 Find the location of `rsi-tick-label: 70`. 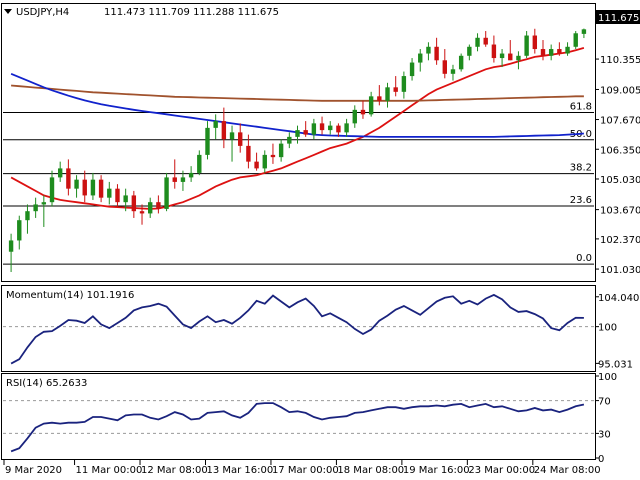

rsi-tick-label: 70 is located at coordinates (604, 402).